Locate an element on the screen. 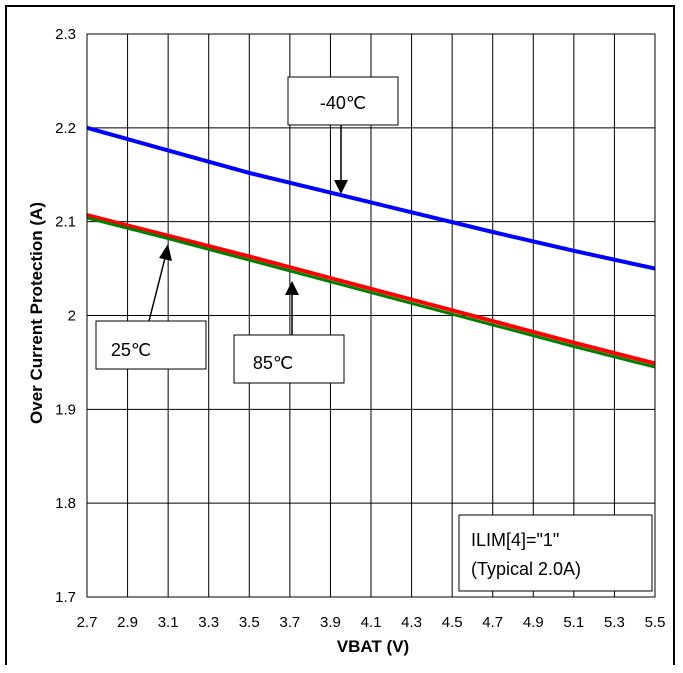 This screenshot has height=673, width=683. x-tick-label: 2.7 is located at coordinates (87, 622).